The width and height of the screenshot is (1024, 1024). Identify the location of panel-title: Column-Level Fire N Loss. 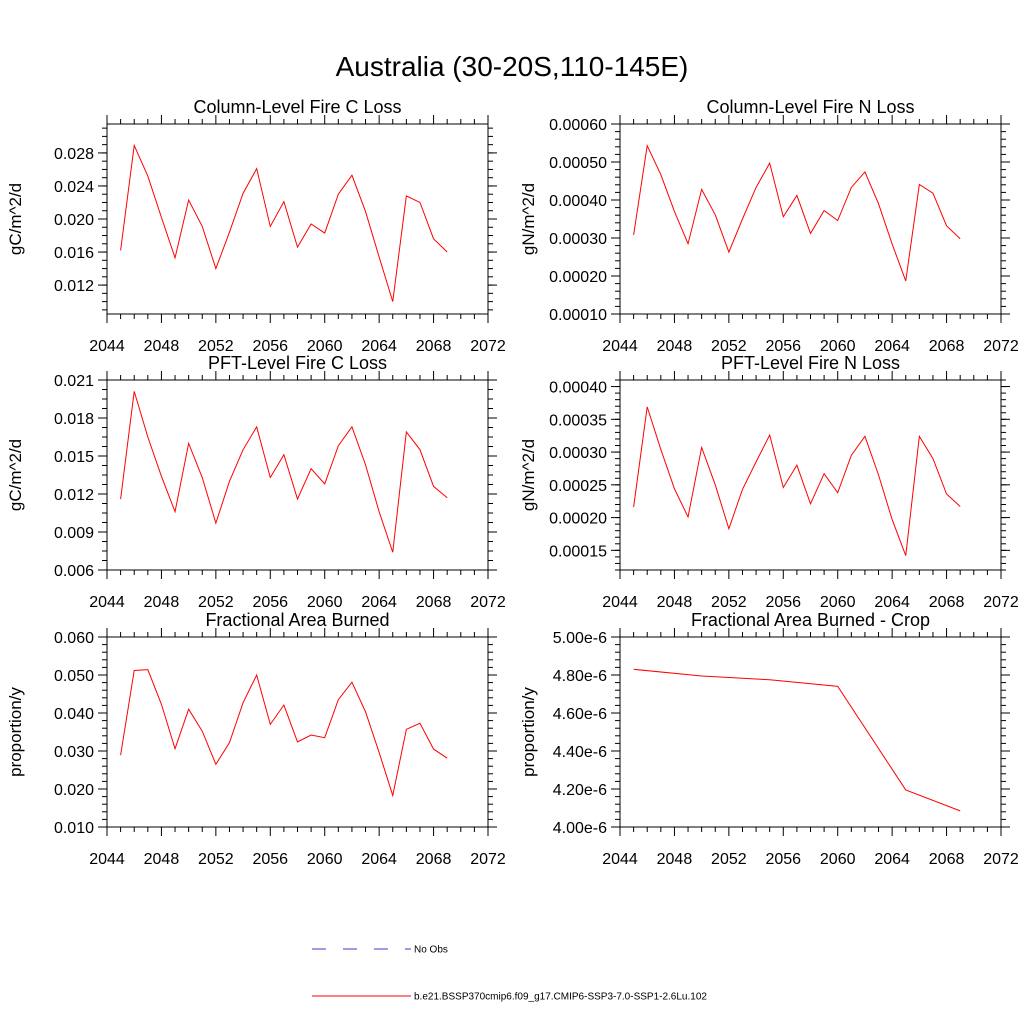
(810, 107).